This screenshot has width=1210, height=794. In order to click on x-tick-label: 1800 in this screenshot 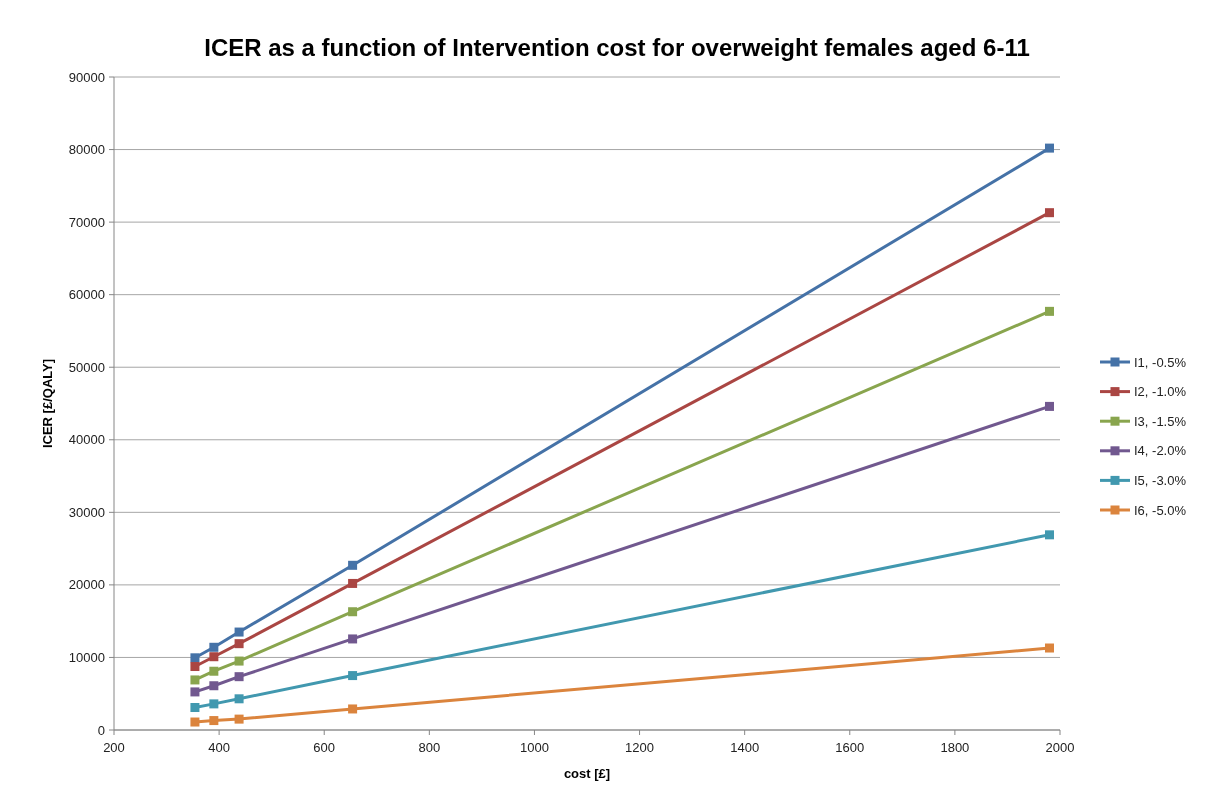, I will do `click(955, 747)`.